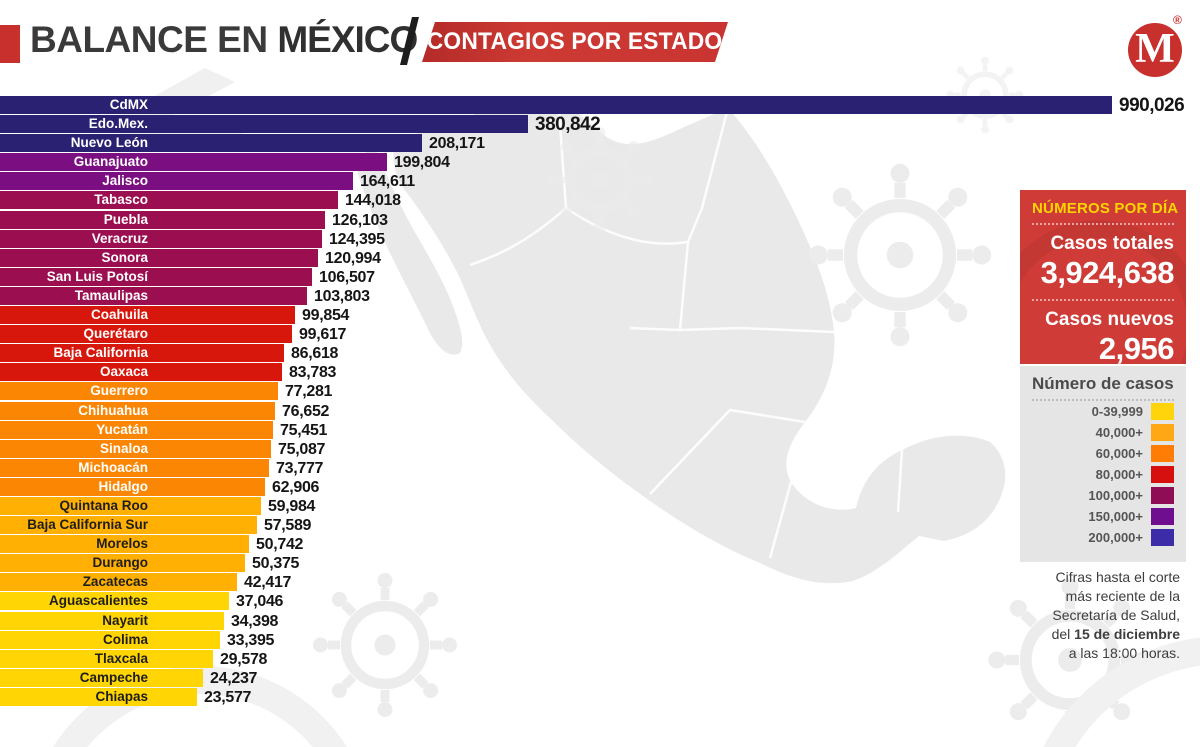 The image size is (1200, 747). I want to click on footnote-line: a las 18:00 horas., so click(1124, 653).